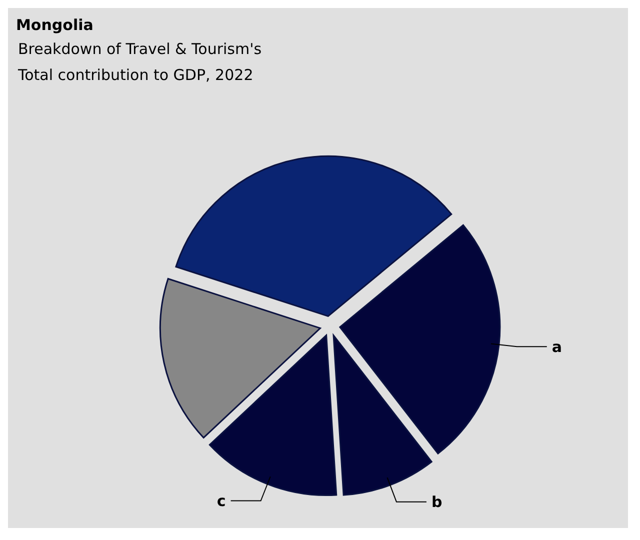  What do you see at coordinates (221, 501) in the screenshot?
I see `slice-label: c` at bounding box center [221, 501].